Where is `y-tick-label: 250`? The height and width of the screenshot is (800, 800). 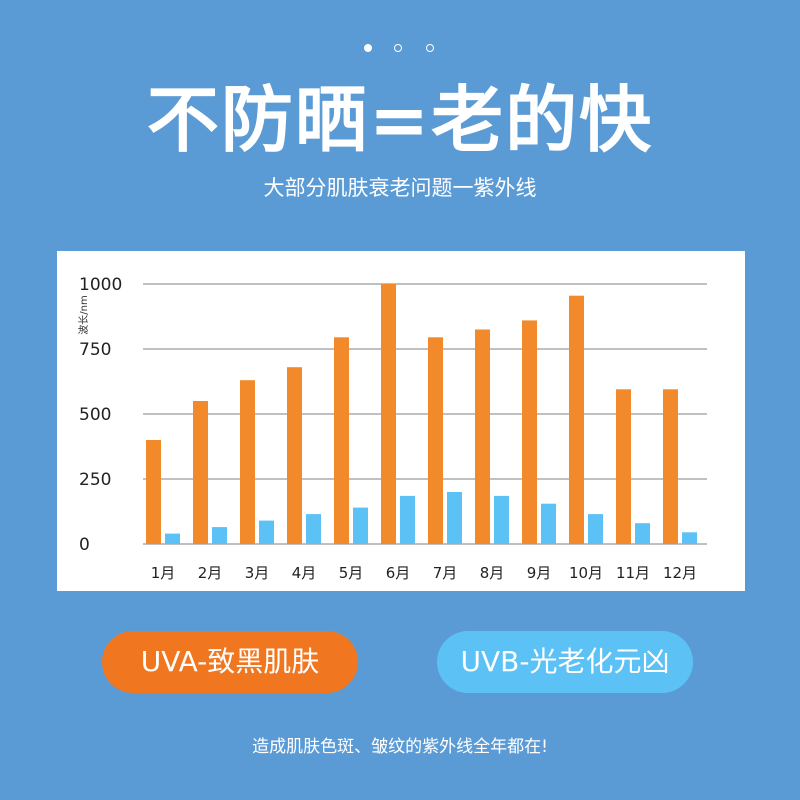 y-tick-label: 250 is located at coordinates (95, 480).